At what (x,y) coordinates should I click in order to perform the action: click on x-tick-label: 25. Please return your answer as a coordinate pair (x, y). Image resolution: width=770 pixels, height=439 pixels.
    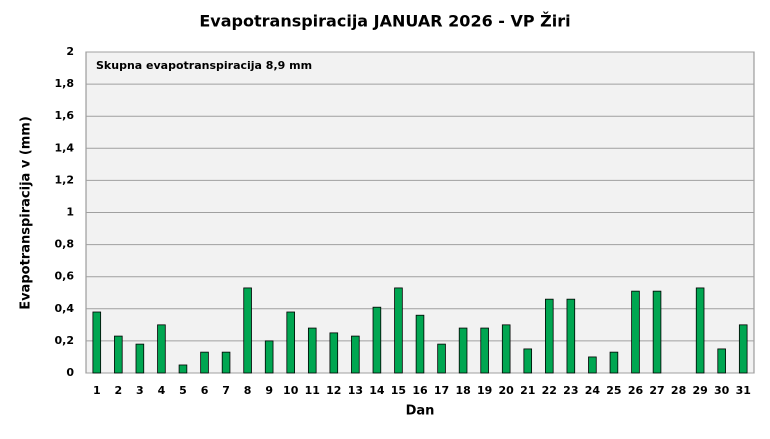
    Looking at the image, I should click on (613, 390).